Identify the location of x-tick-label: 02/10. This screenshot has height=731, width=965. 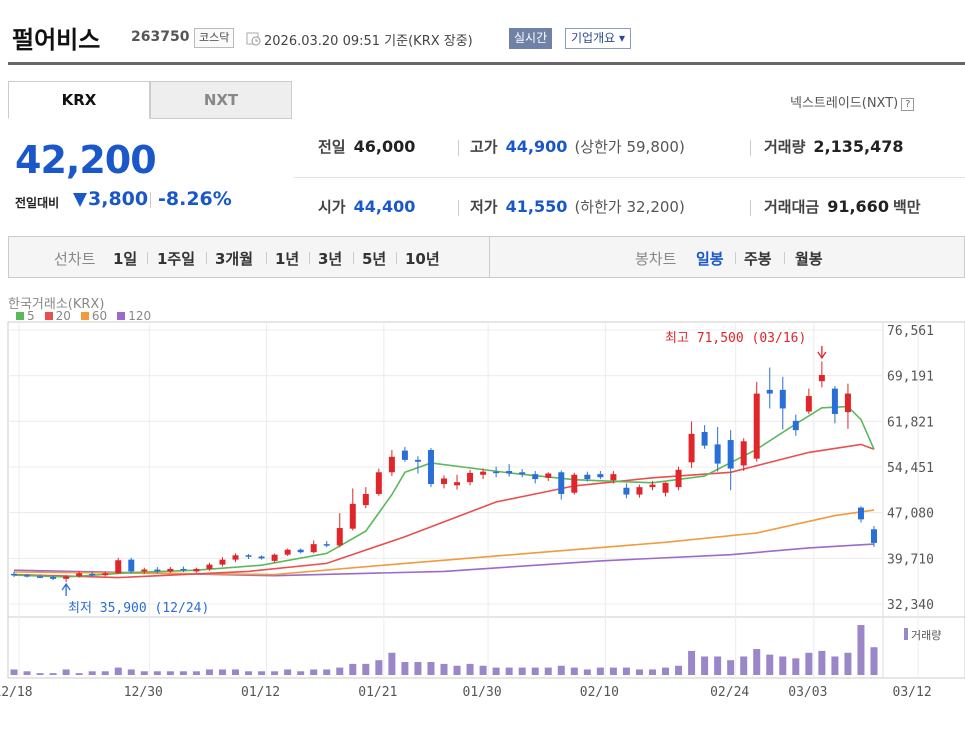
(599, 692).